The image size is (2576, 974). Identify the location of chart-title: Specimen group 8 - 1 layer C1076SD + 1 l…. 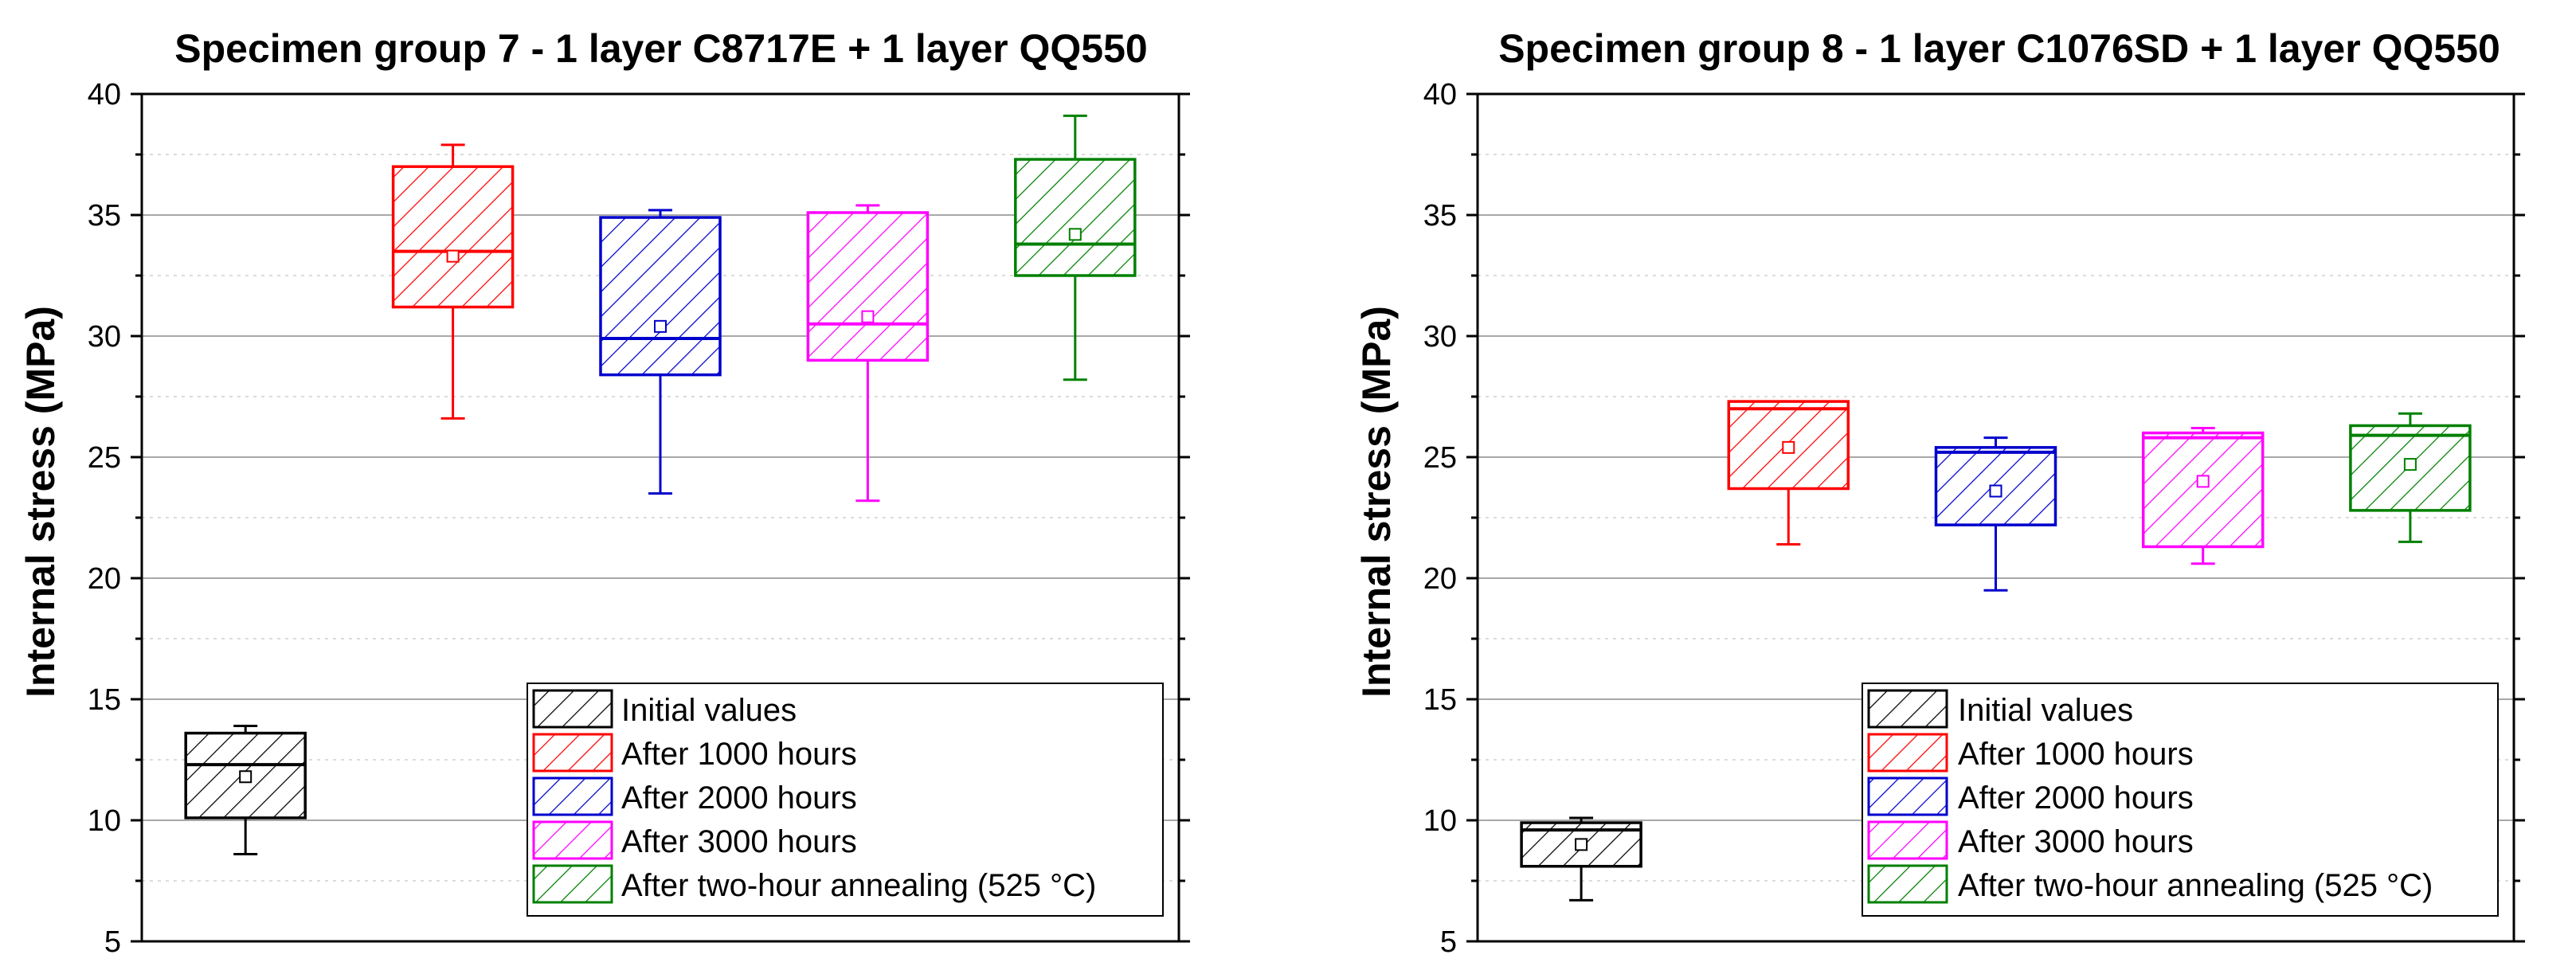
(1999, 49).